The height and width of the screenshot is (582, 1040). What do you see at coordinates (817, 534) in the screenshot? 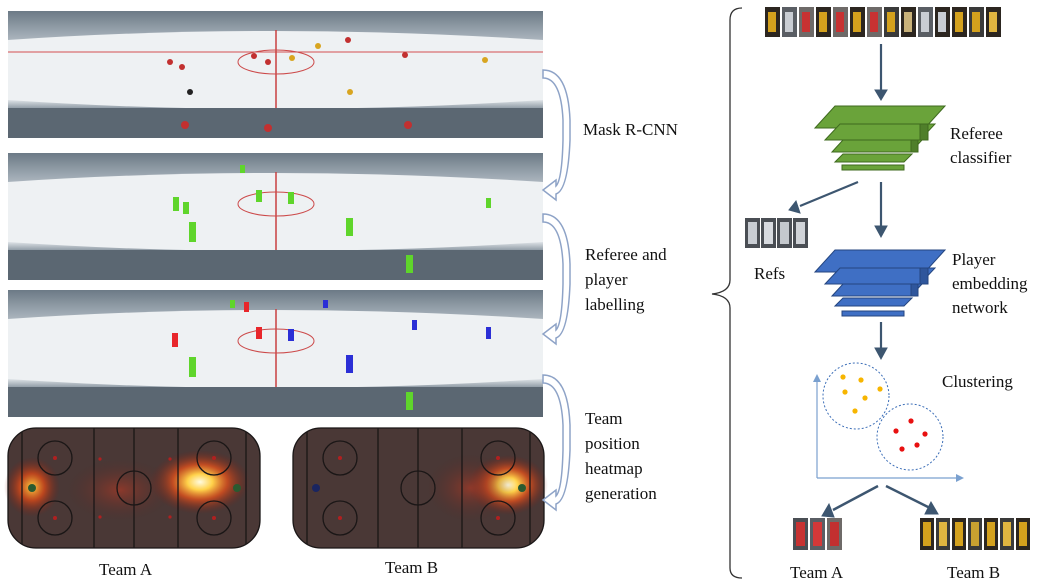
I see `team-a-crops` at bounding box center [817, 534].